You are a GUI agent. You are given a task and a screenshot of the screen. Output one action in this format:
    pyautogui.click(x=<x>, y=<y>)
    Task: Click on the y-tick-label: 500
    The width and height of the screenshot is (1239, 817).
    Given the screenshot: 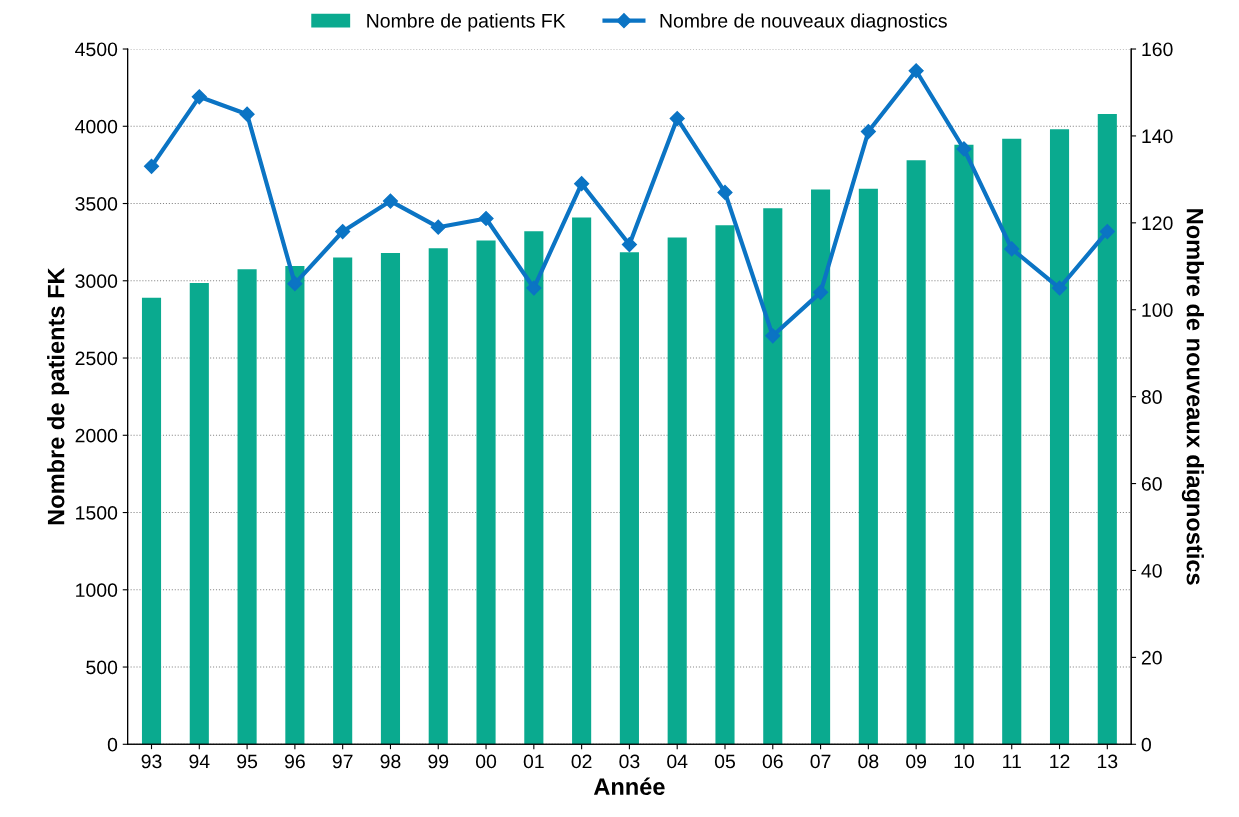 What is the action you would take?
    pyautogui.click(x=102, y=667)
    